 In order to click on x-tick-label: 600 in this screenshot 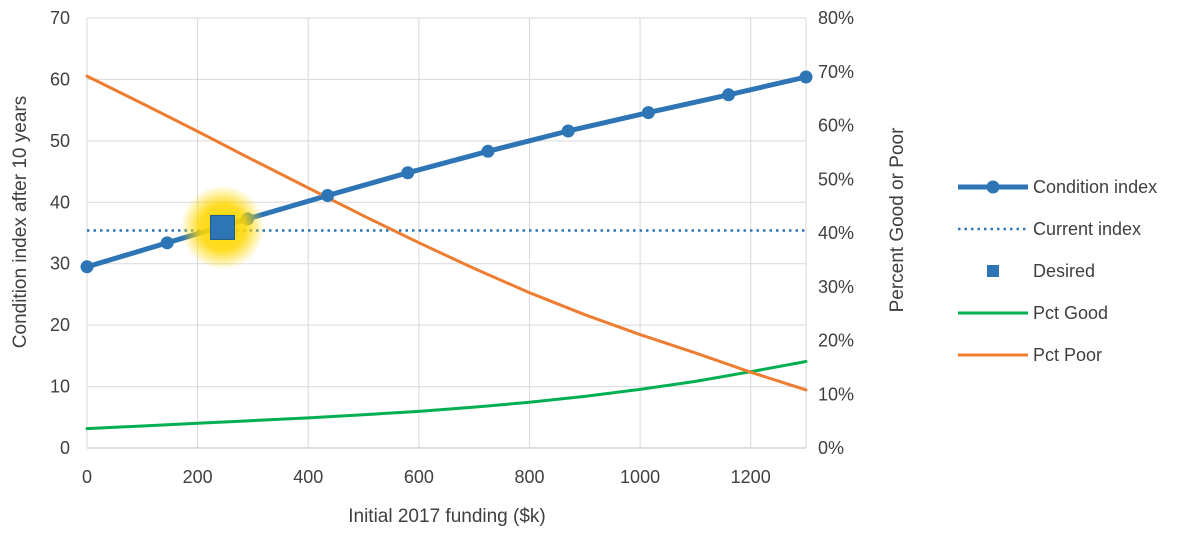, I will do `click(419, 477)`.